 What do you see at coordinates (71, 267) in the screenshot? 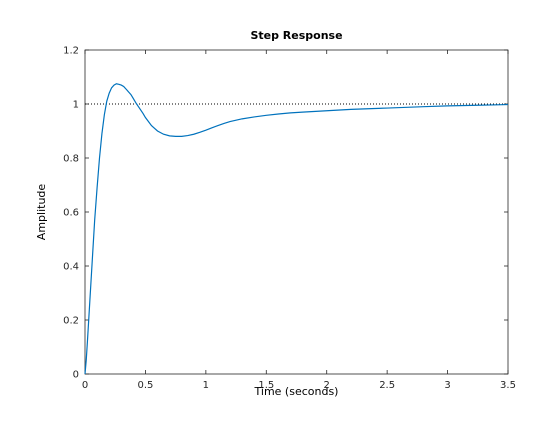
I see `y-tick-label: 0.4` at bounding box center [71, 267].